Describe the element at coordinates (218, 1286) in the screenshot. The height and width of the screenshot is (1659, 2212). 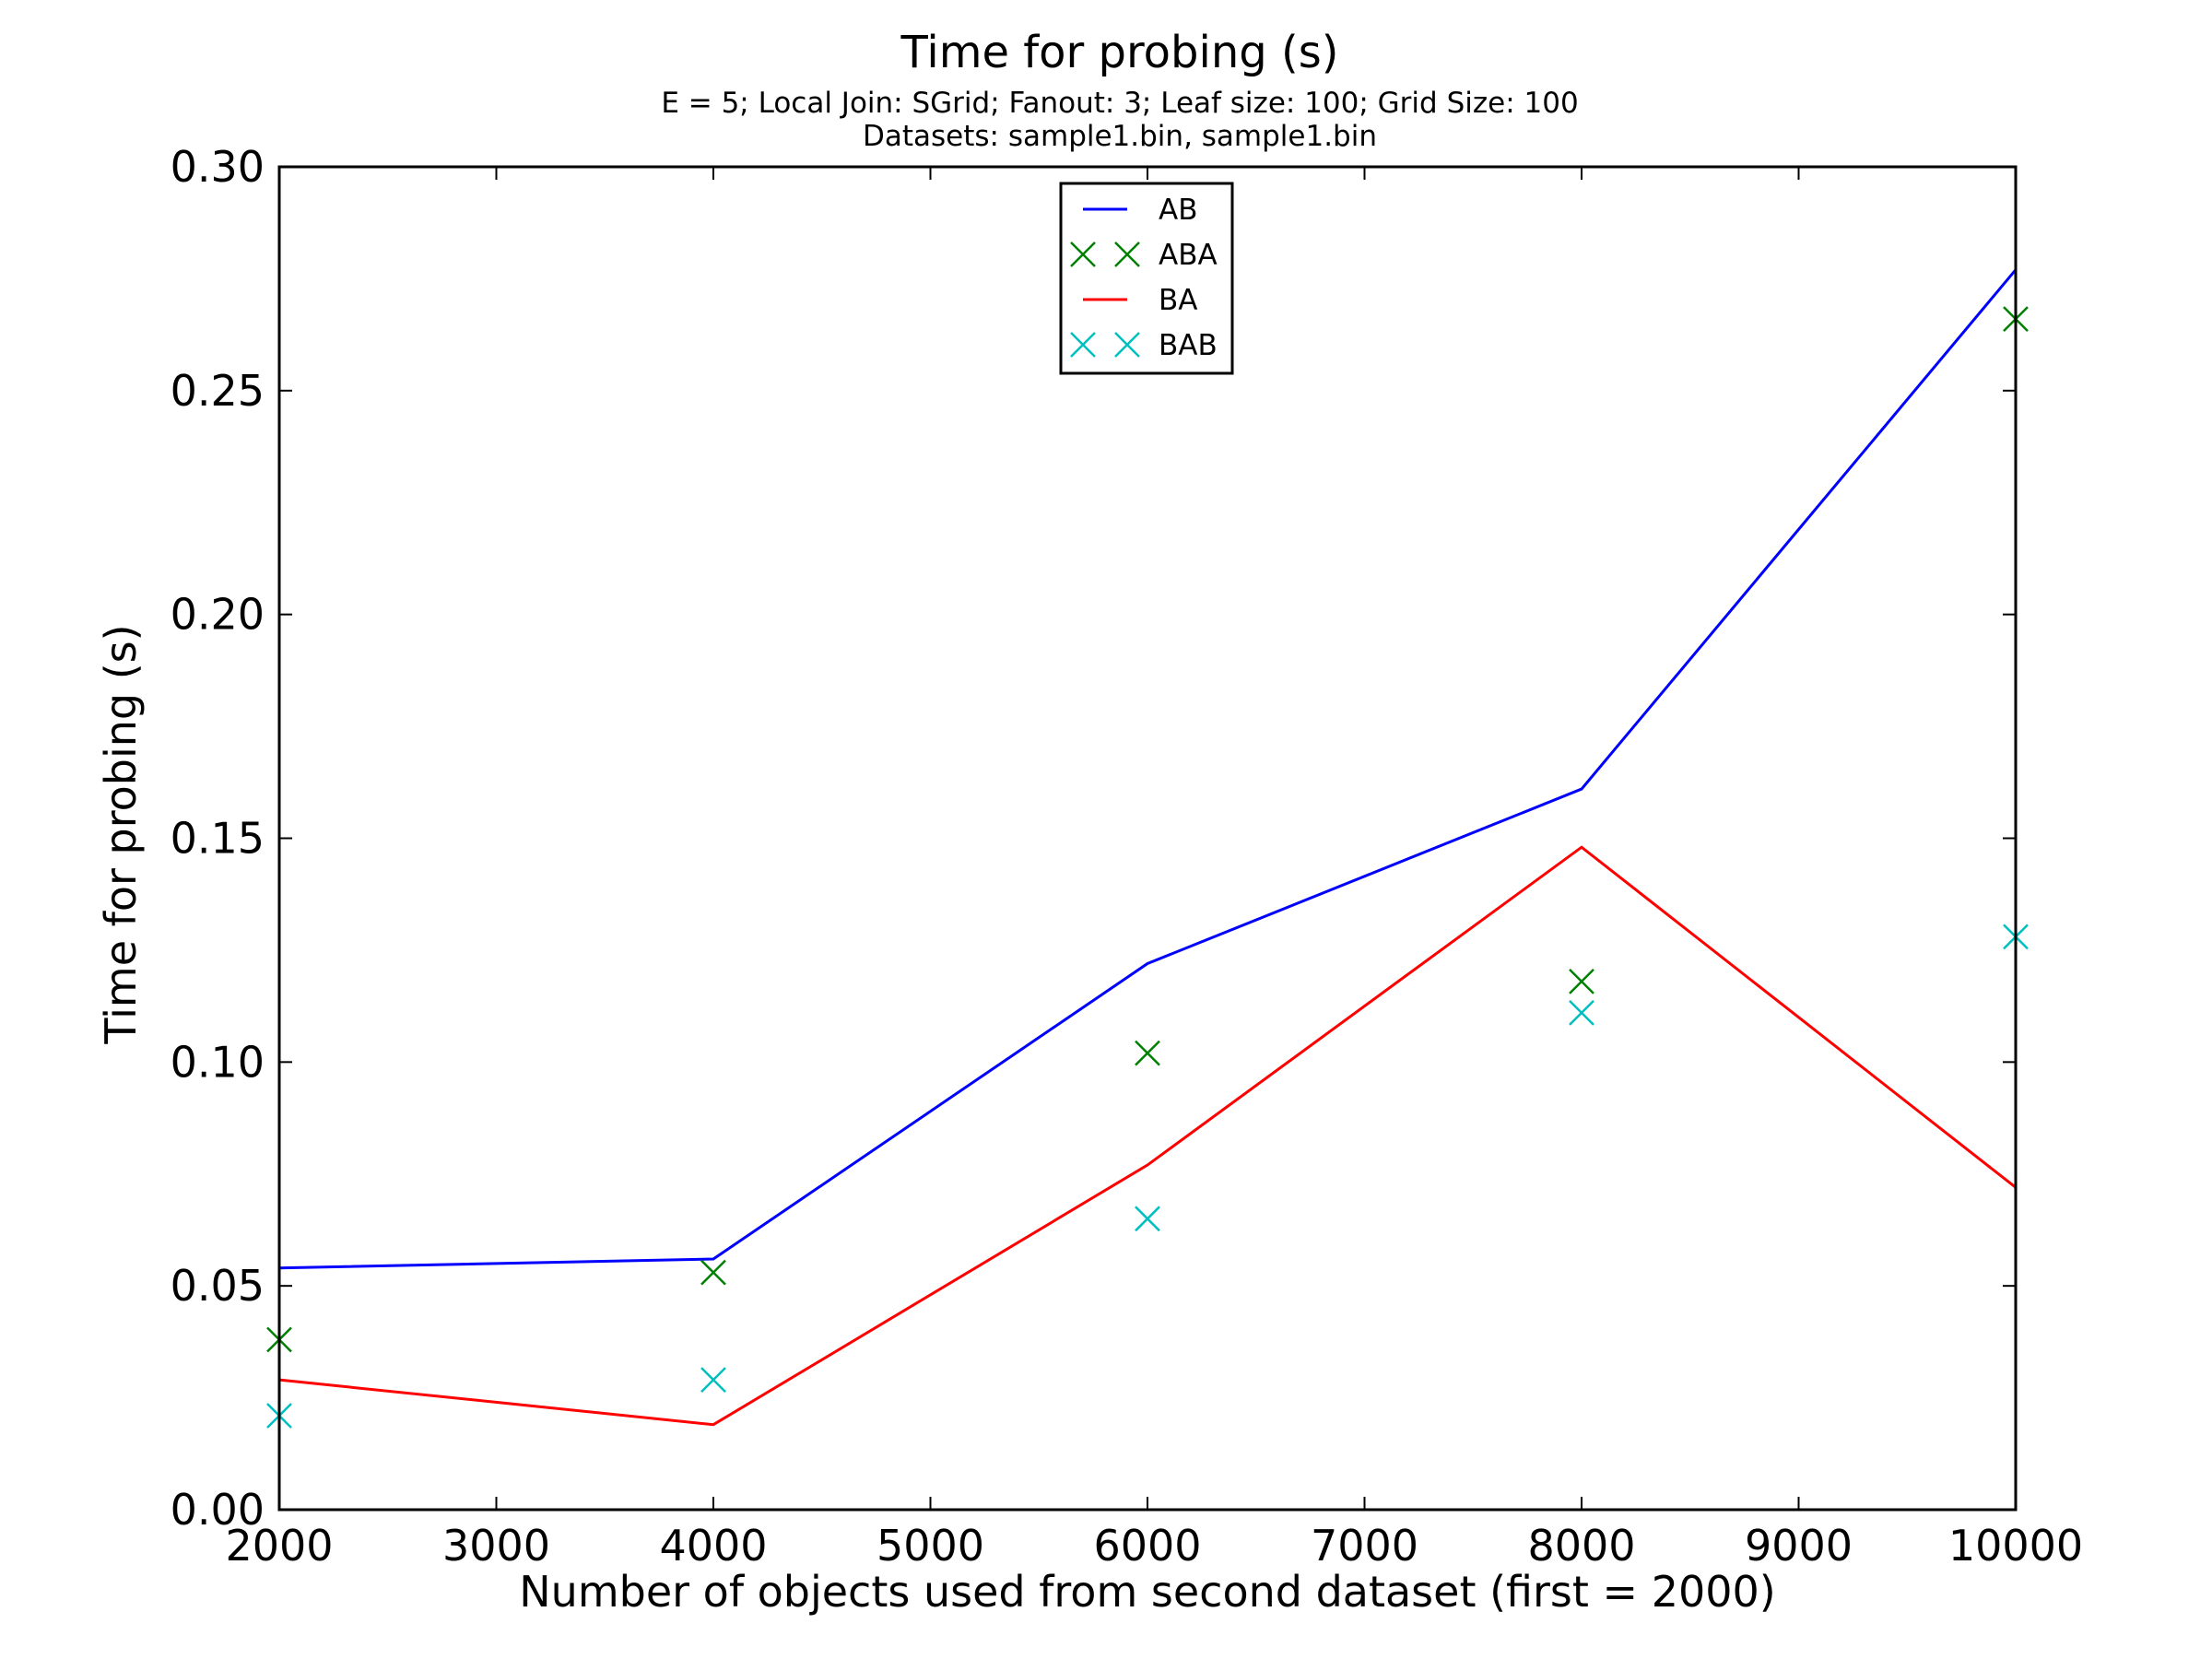
I see `y-tick-label: 0.05` at that location.